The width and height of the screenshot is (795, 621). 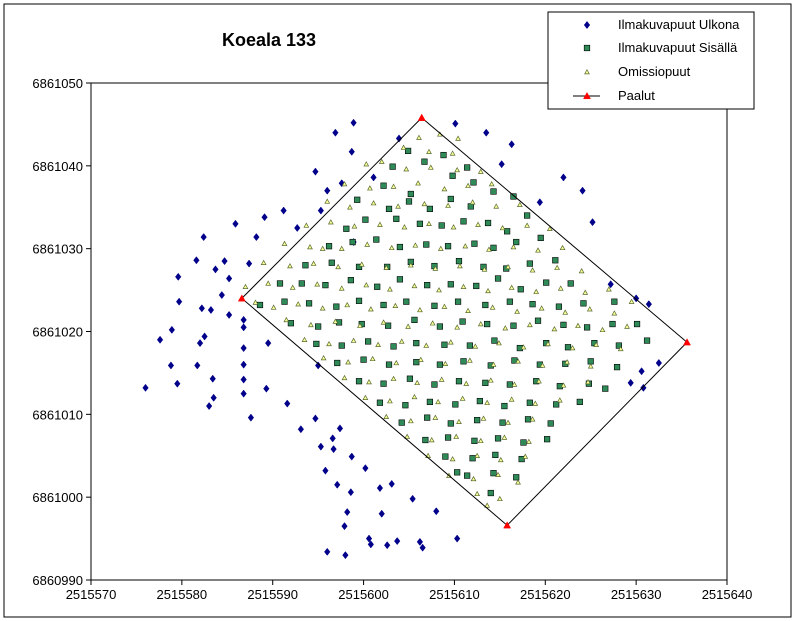 I want to click on x-tick-label: 2515630, so click(x=636, y=594).